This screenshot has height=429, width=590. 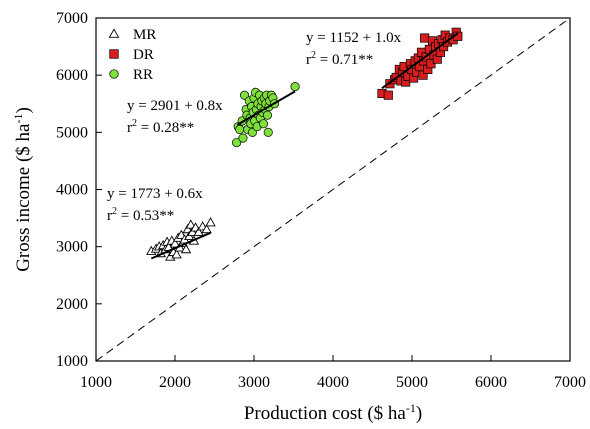 What do you see at coordinates (72, 361) in the screenshot?
I see `y-tick-label: 1000` at bounding box center [72, 361].